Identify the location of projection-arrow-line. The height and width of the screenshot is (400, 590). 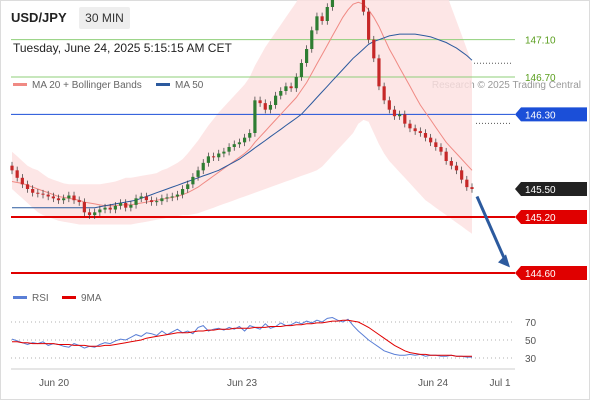
(491, 229).